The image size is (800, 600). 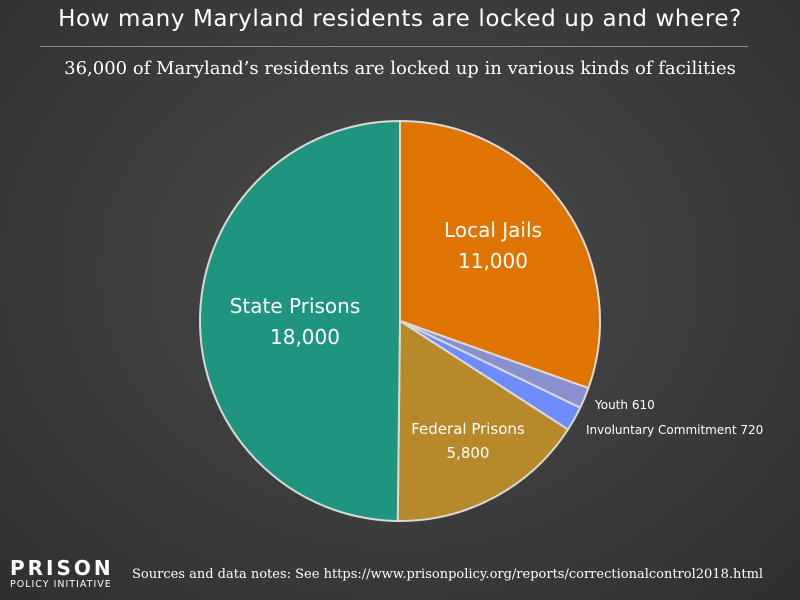 I want to click on logo-bottom-text: POLICY INITIATIVE, so click(x=61, y=584).